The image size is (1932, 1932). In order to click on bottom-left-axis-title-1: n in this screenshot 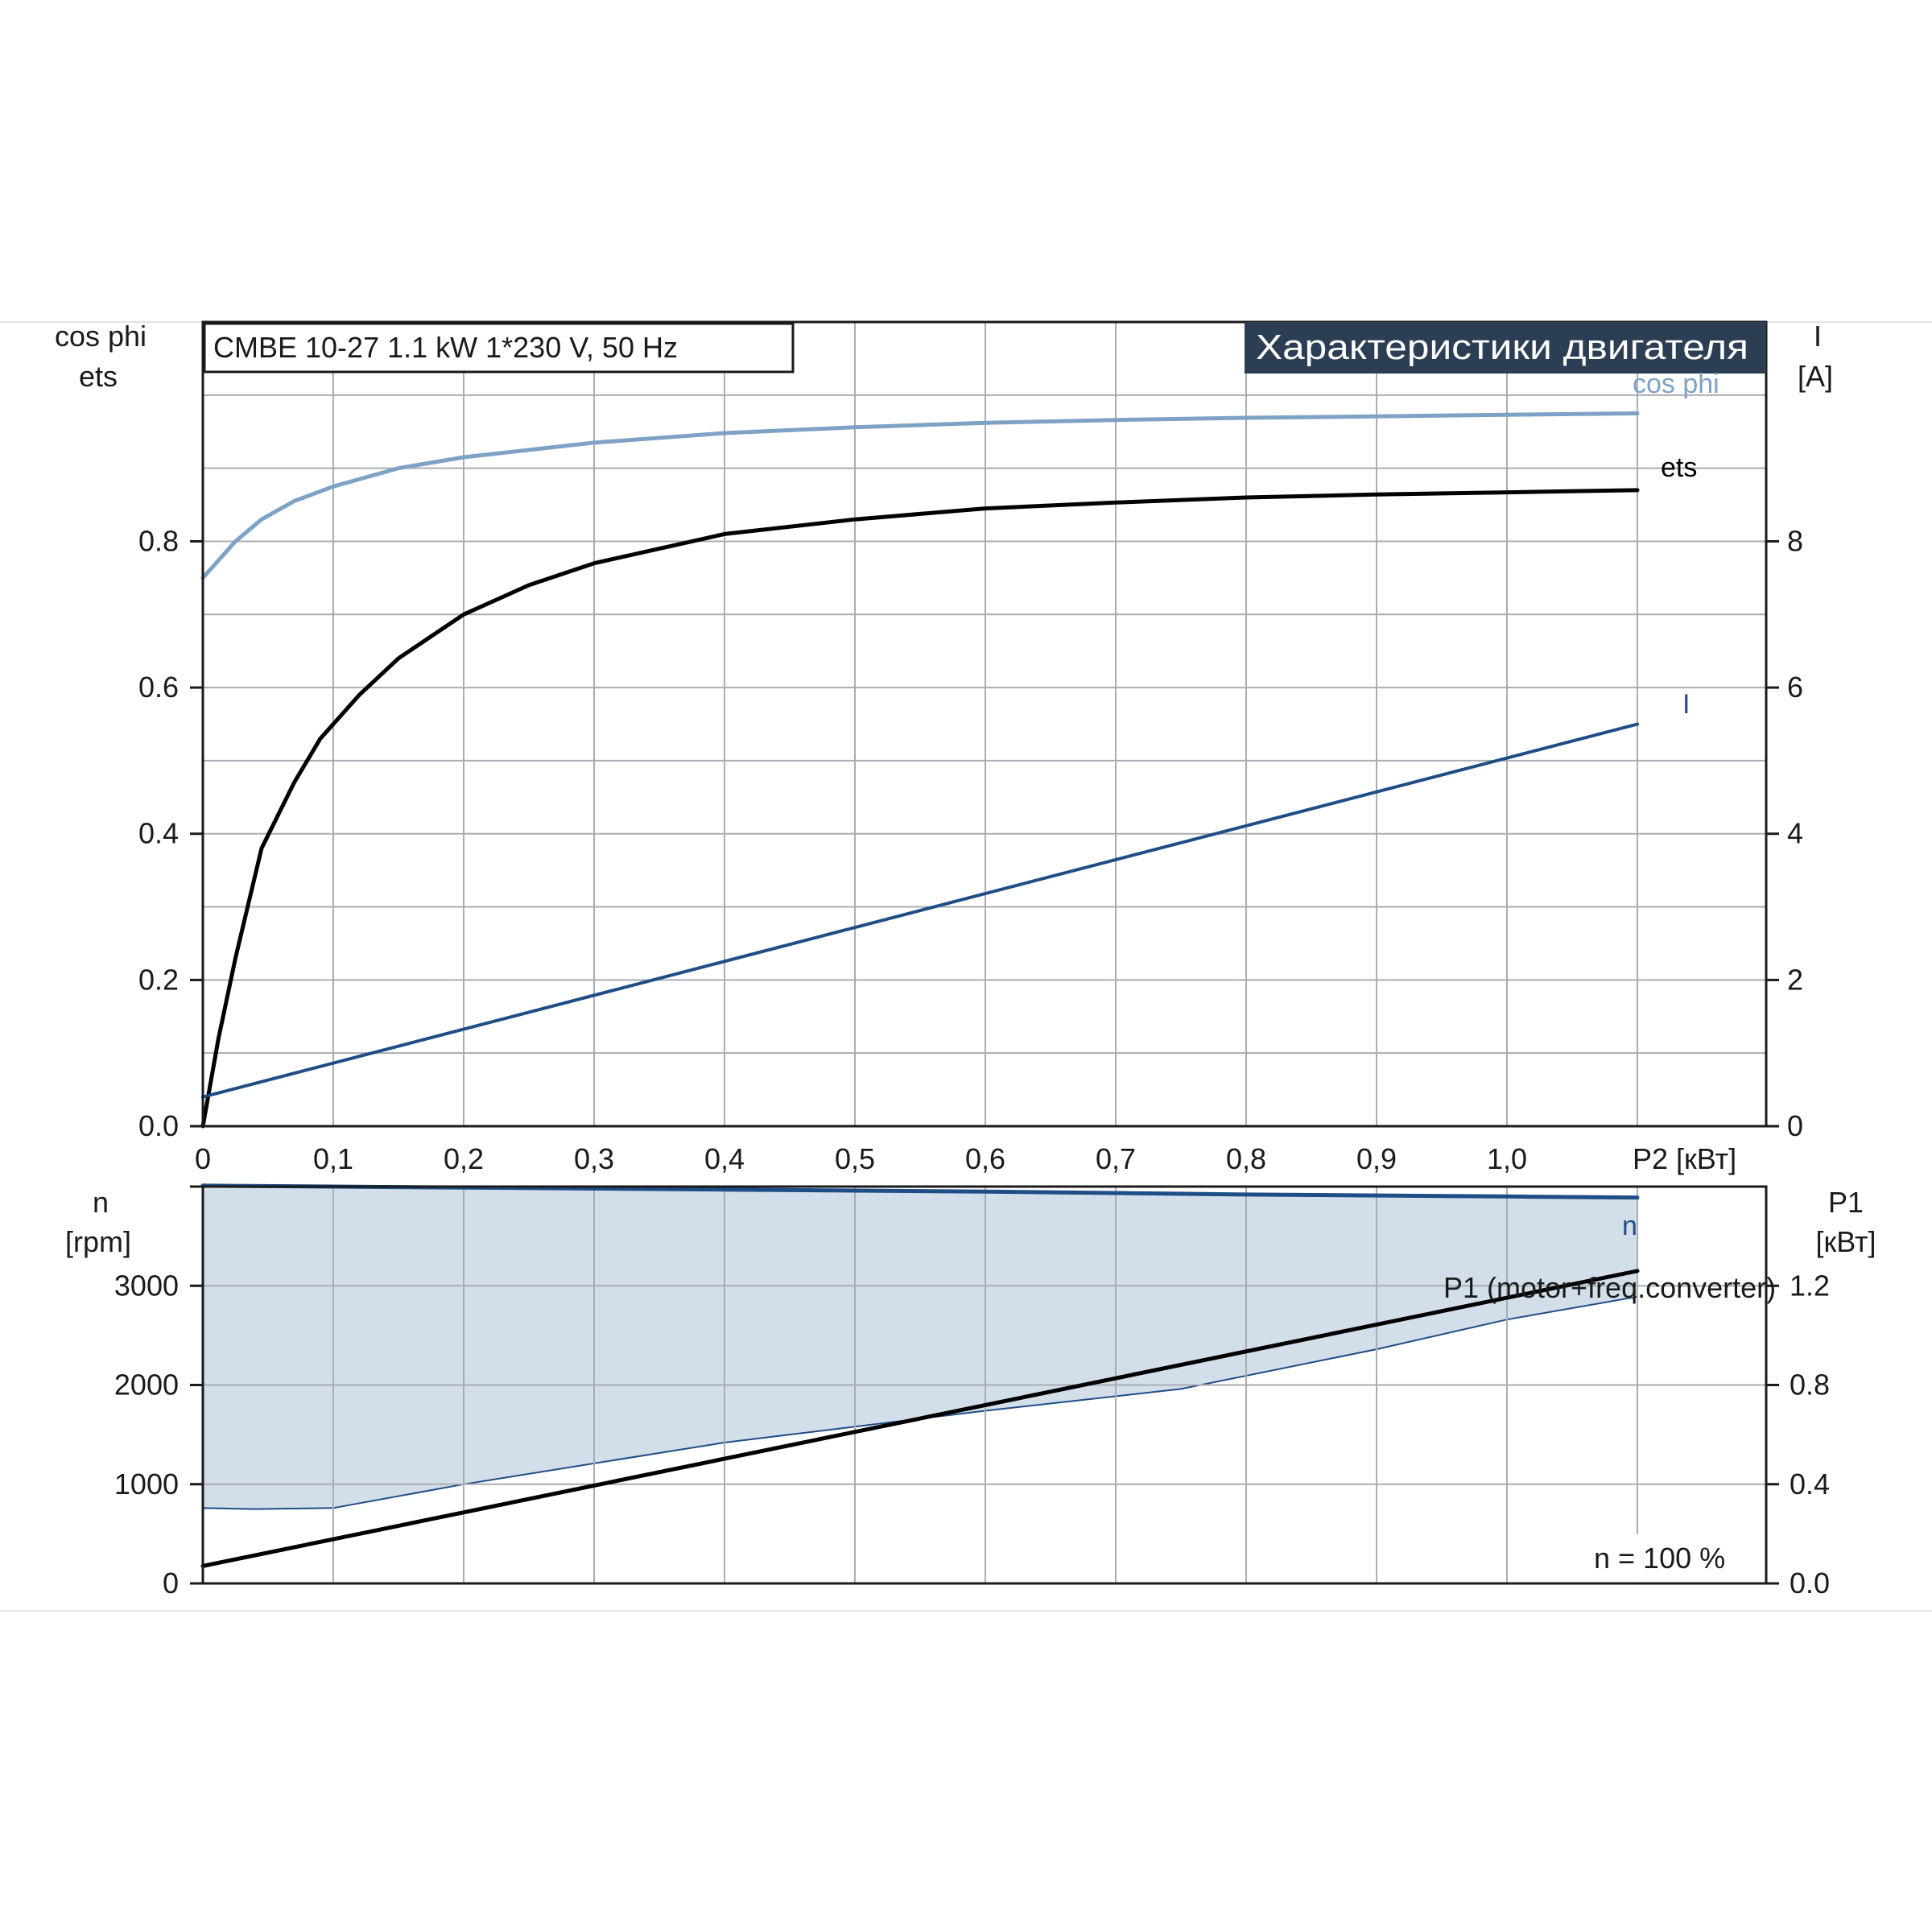, I will do `click(101, 1202)`.